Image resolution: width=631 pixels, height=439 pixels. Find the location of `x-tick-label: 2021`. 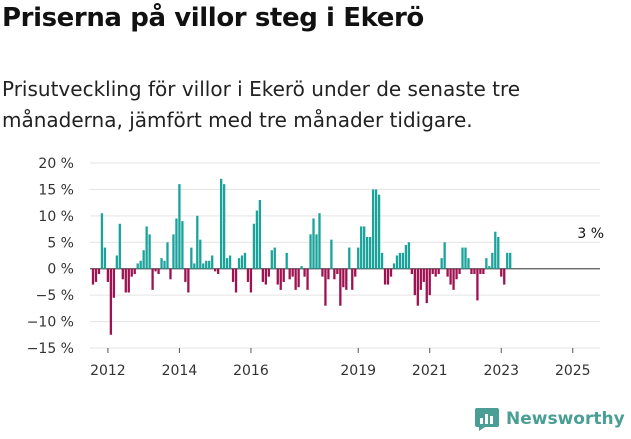

x-tick-label: 2021 is located at coordinates (430, 371).